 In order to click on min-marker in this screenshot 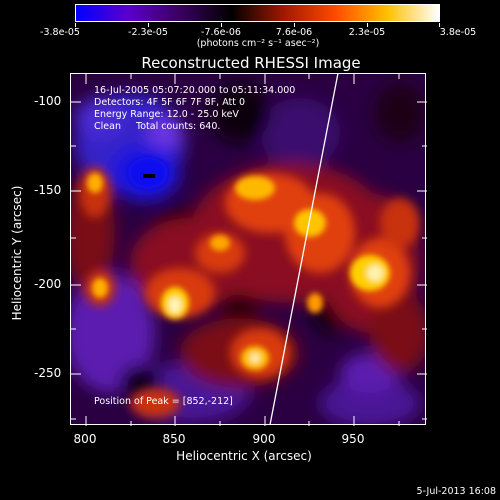, I will do `click(149, 176)`.